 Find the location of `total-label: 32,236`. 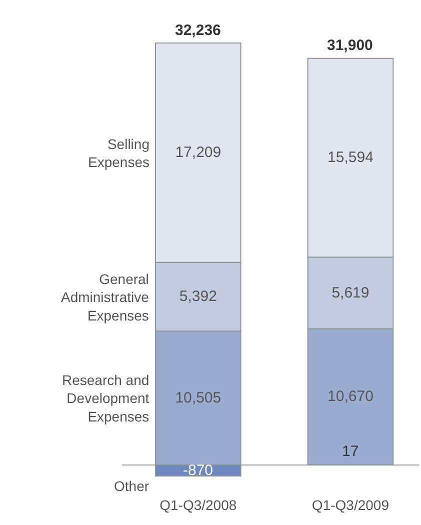

total-label: 32,236 is located at coordinates (198, 30).